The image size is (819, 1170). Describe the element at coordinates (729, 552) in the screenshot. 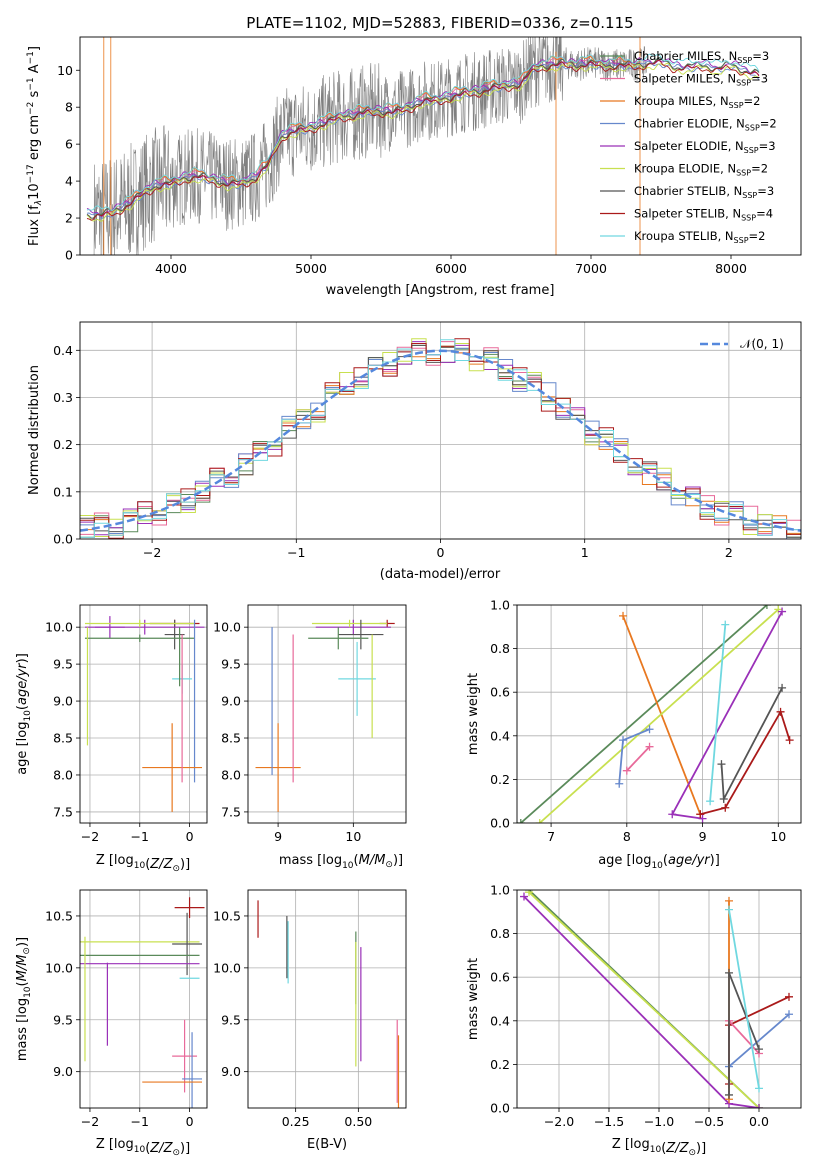

I see `x-tick-label: 2` at that location.